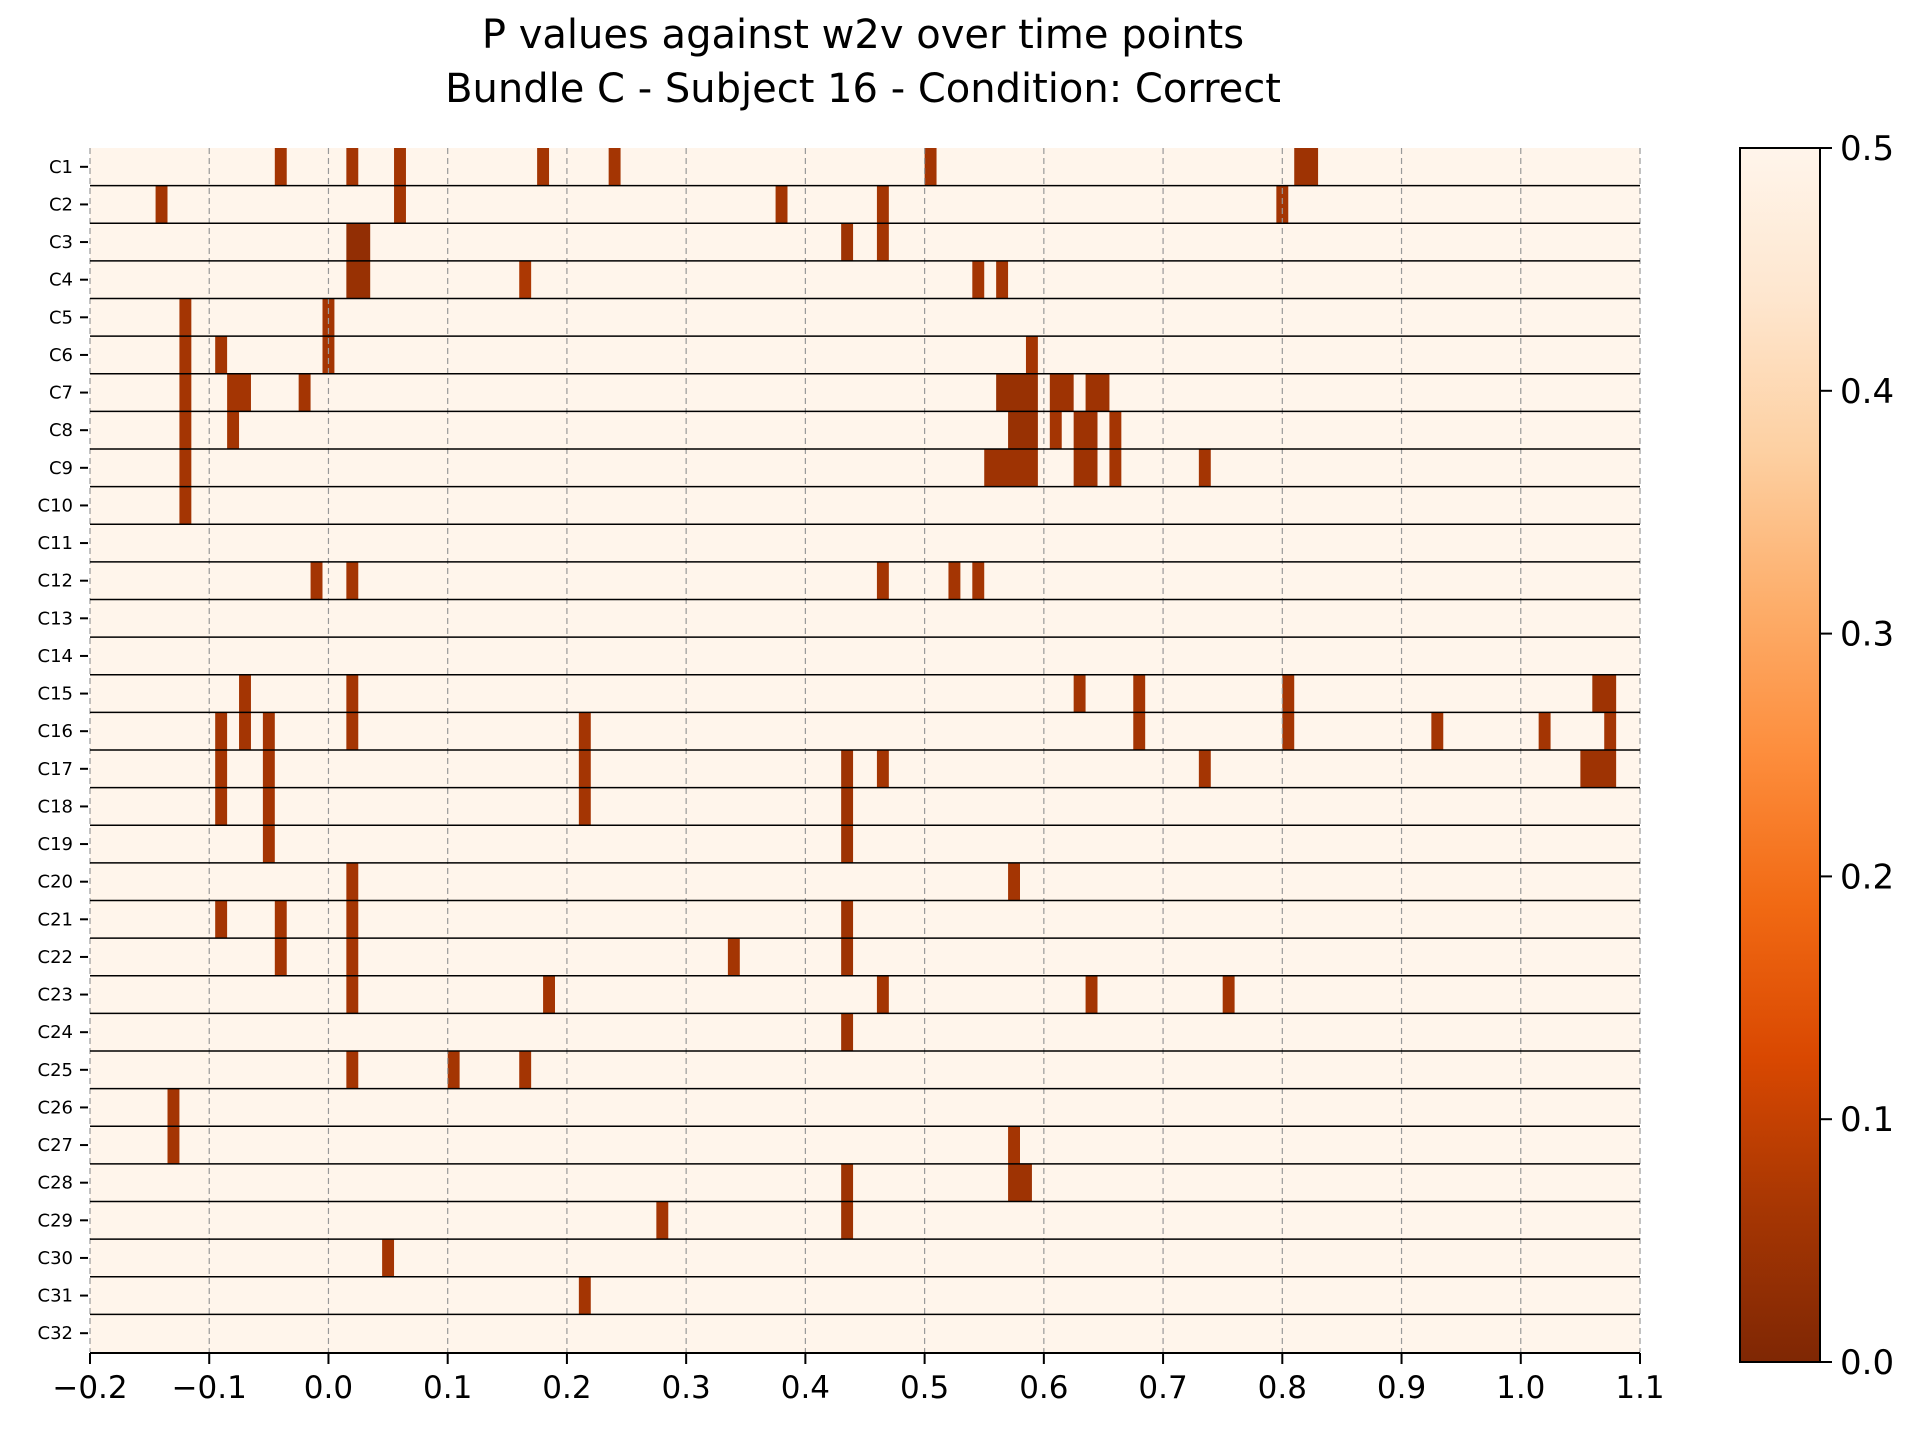 This screenshot has height=1440, width=1920. Describe the element at coordinates (863, 35) in the screenshot. I see `chart-title-line1: P values against w2v over time points` at that location.